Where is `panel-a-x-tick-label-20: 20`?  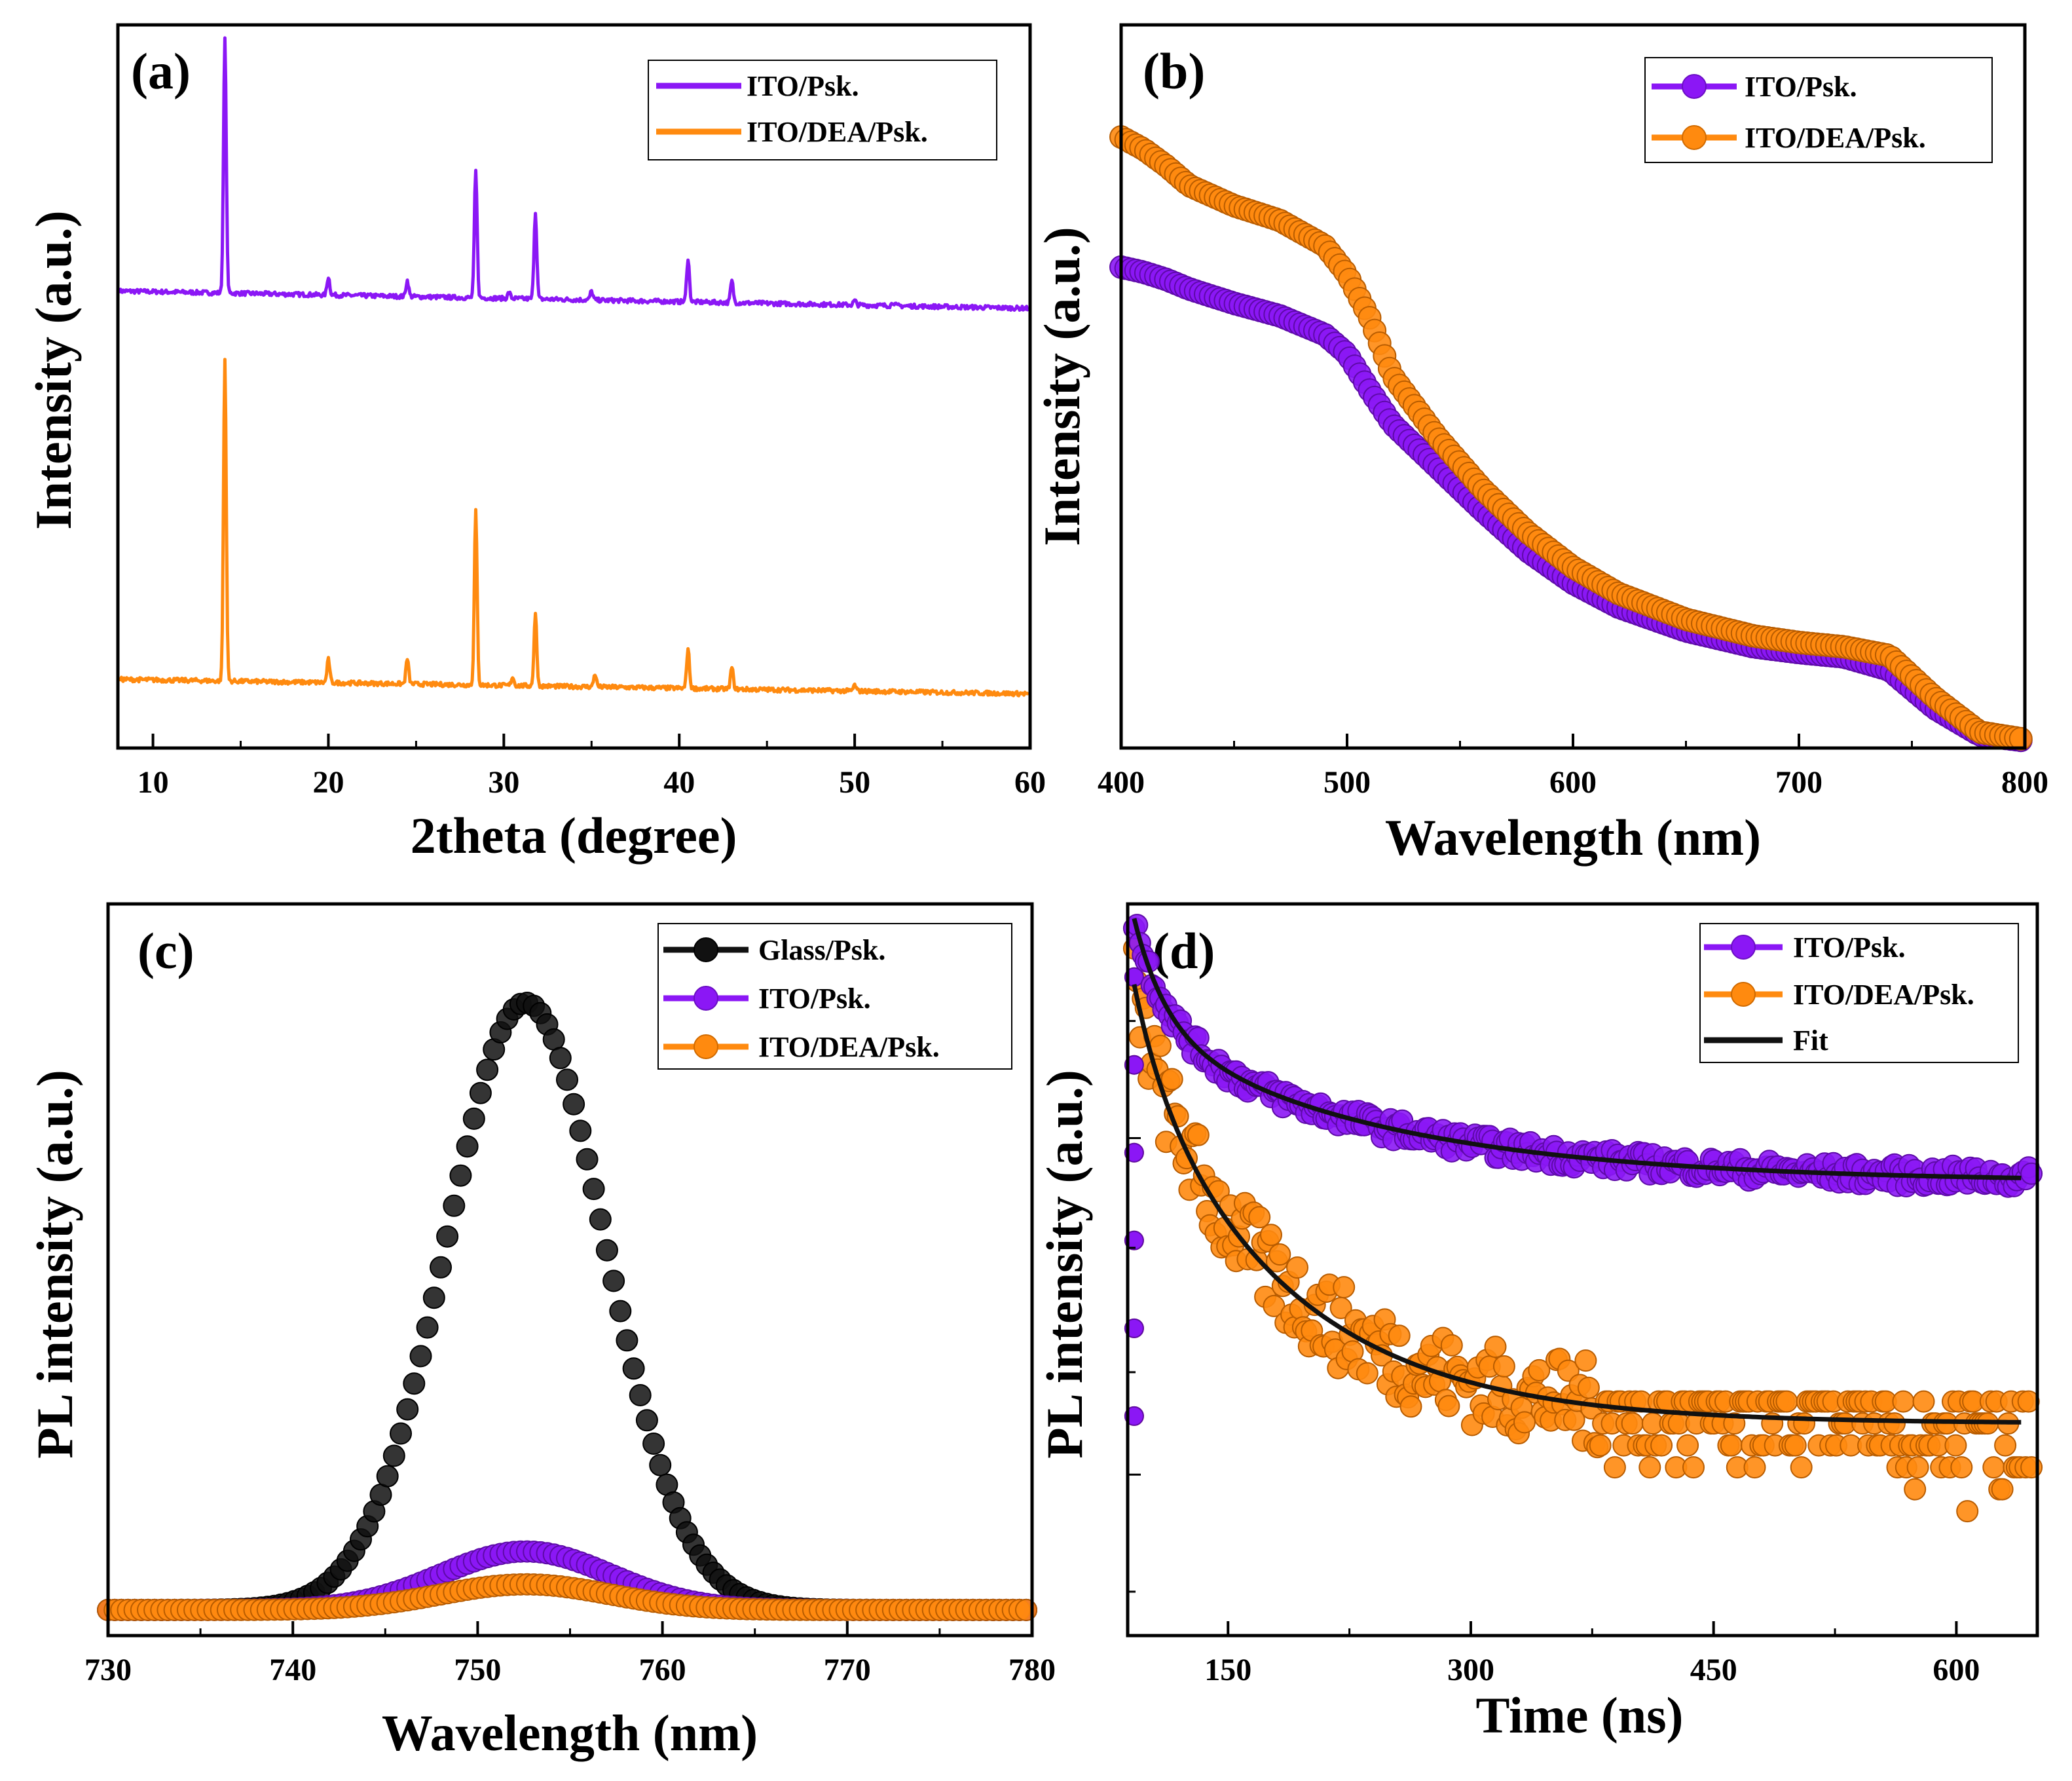 panel-a-x-tick-label-20: 20 is located at coordinates (328, 782).